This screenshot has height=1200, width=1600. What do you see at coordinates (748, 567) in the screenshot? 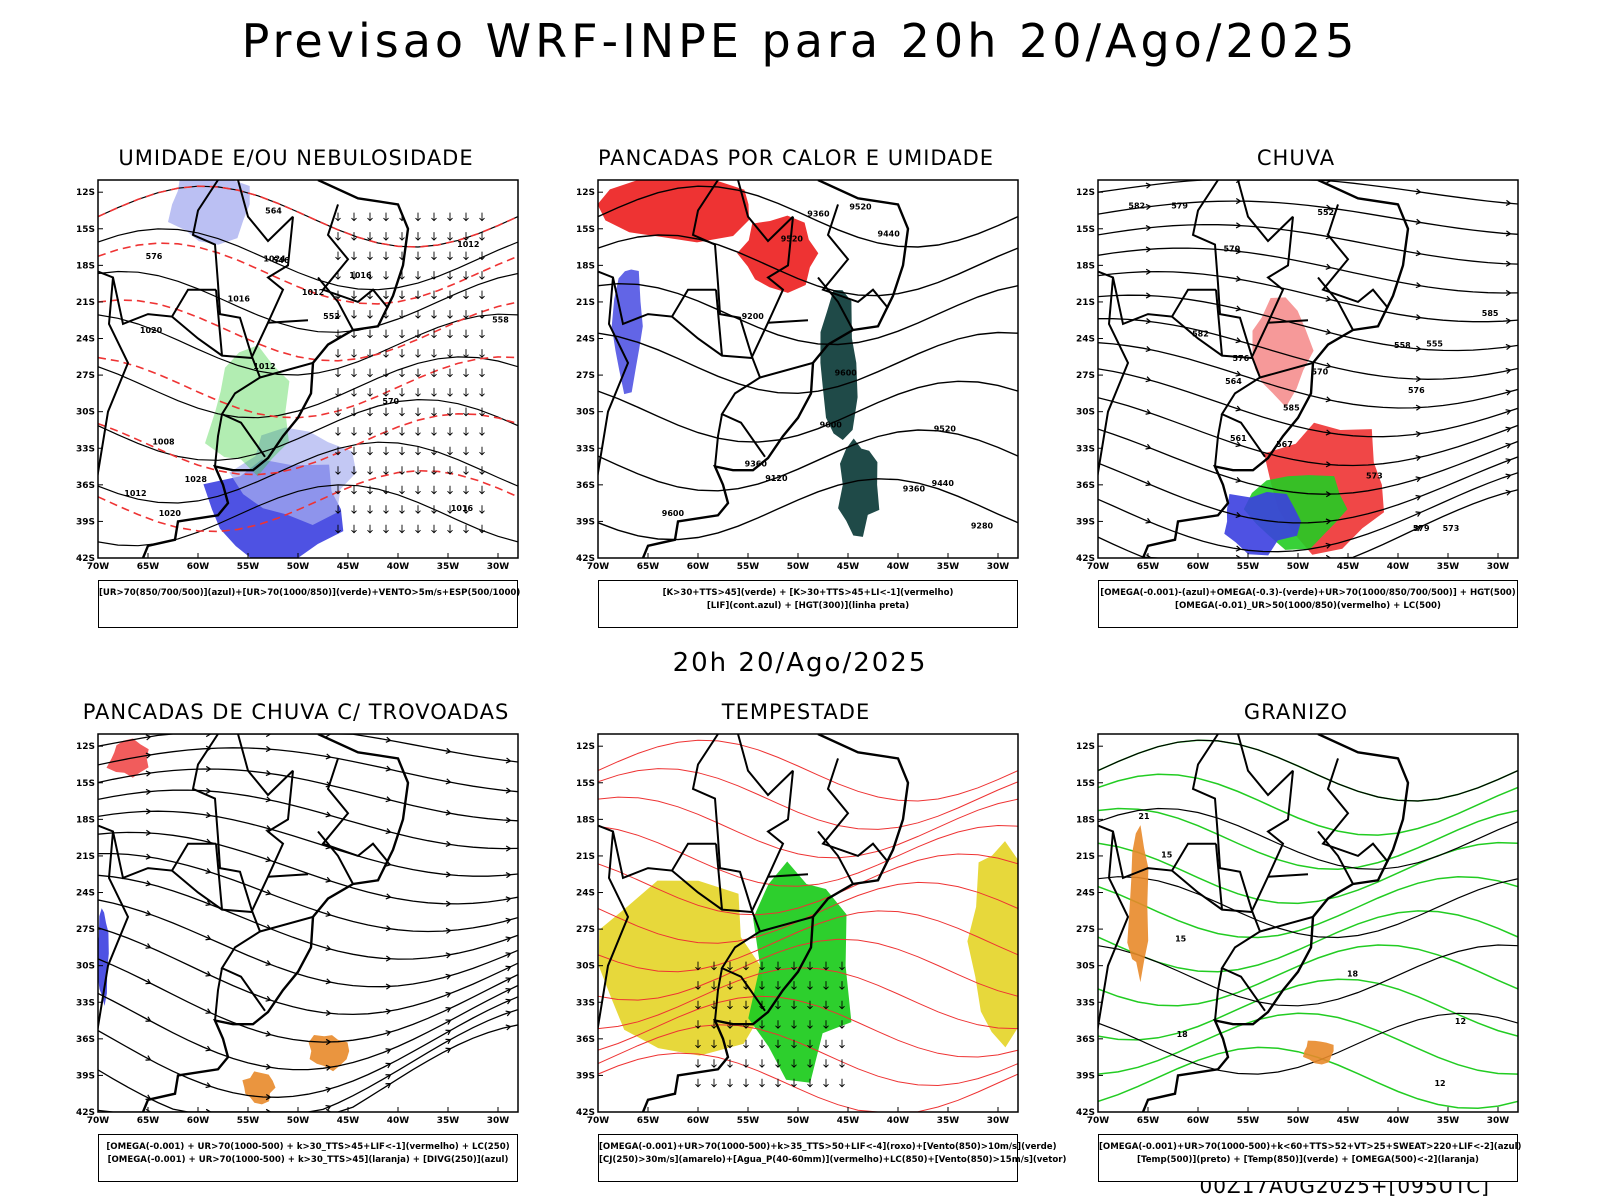
I see `lon-tick-label: 55W` at bounding box center [748, 567].